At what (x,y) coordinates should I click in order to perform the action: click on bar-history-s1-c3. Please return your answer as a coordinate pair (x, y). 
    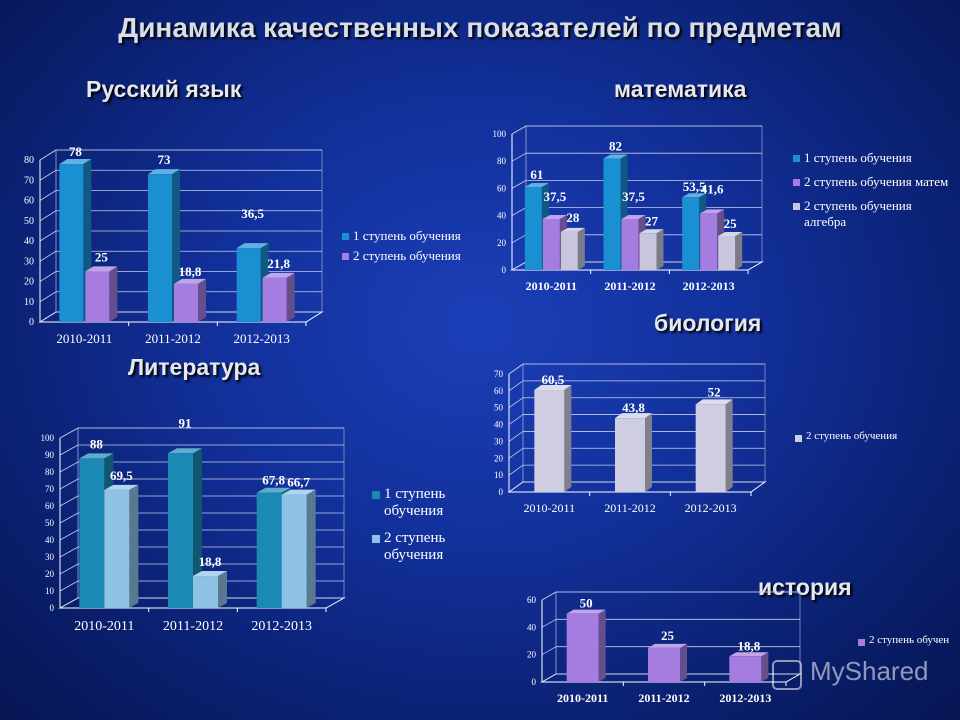
    Looking at the image, I should click on (749, 667).